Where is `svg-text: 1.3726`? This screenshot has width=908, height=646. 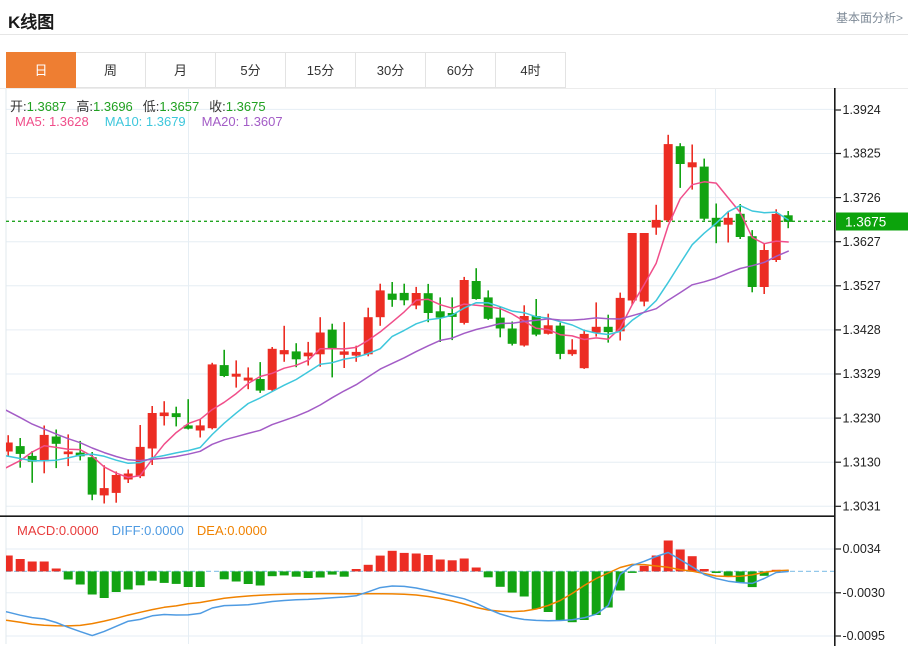 svg-text: 1.3726 is located at coordinates (862, 198).